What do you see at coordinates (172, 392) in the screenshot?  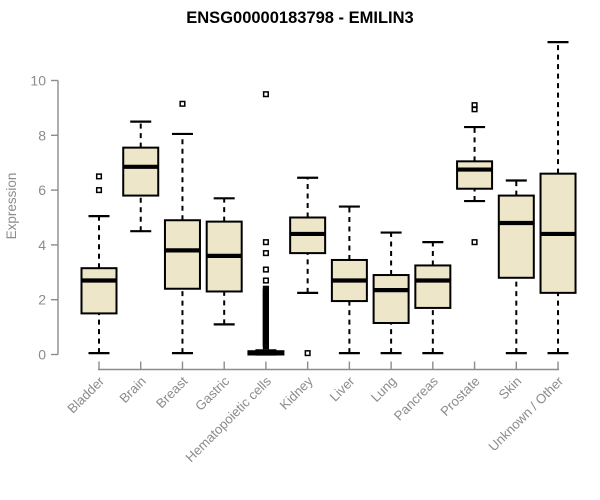 I see `x-tick-label: Breast` at bounding box center [172, 392].